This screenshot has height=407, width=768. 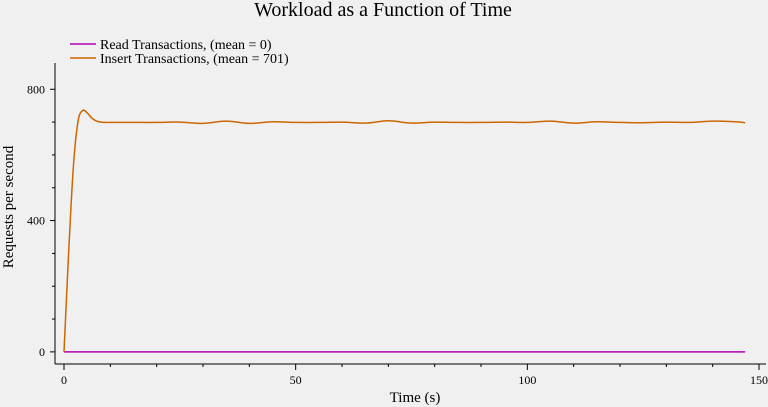 What do you see at coordinates (383, 10) in the screenshot?
I see `chart-title: Workload as a Function of Time` at bounding box center [383, 10].